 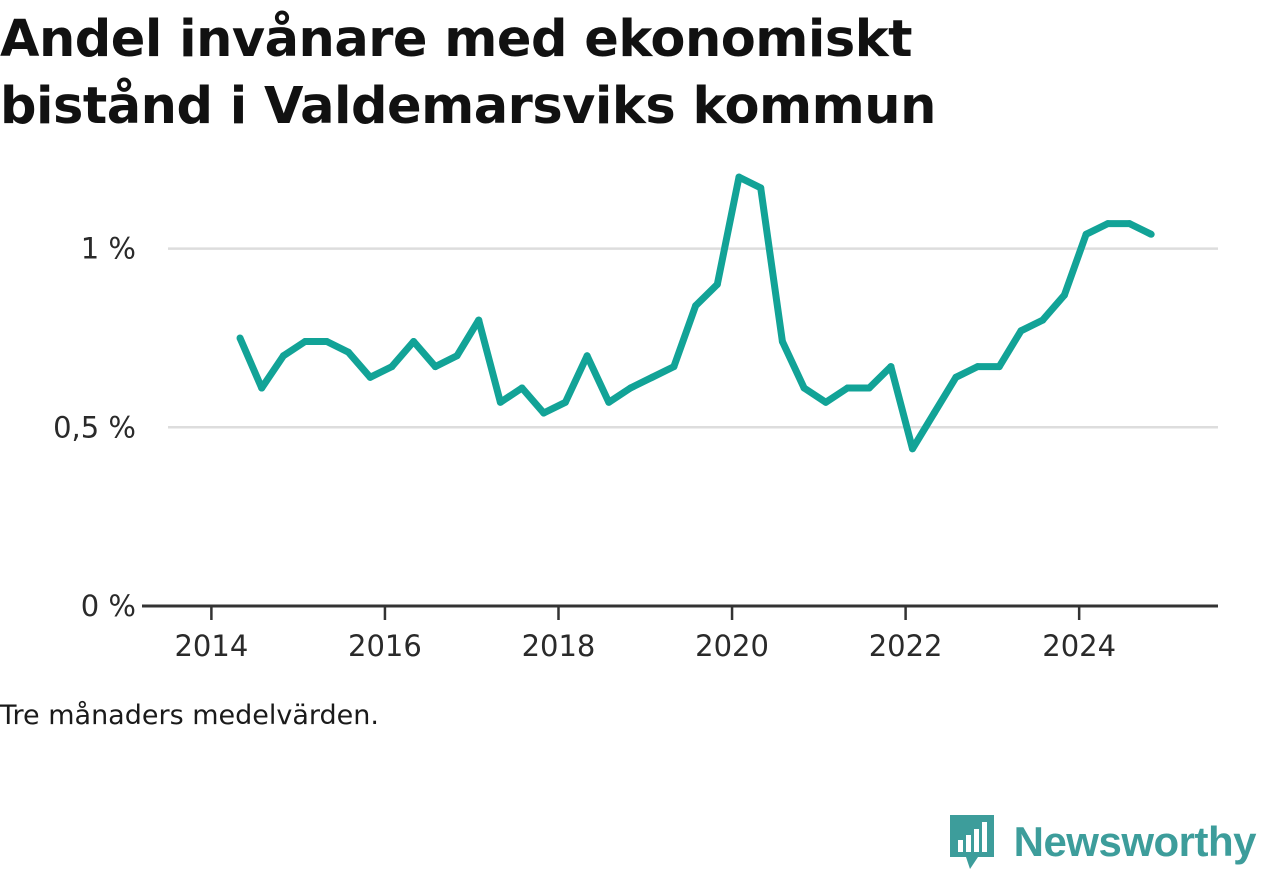 I want to click on x-tick-label: 2014, so click(x=211, y=646).